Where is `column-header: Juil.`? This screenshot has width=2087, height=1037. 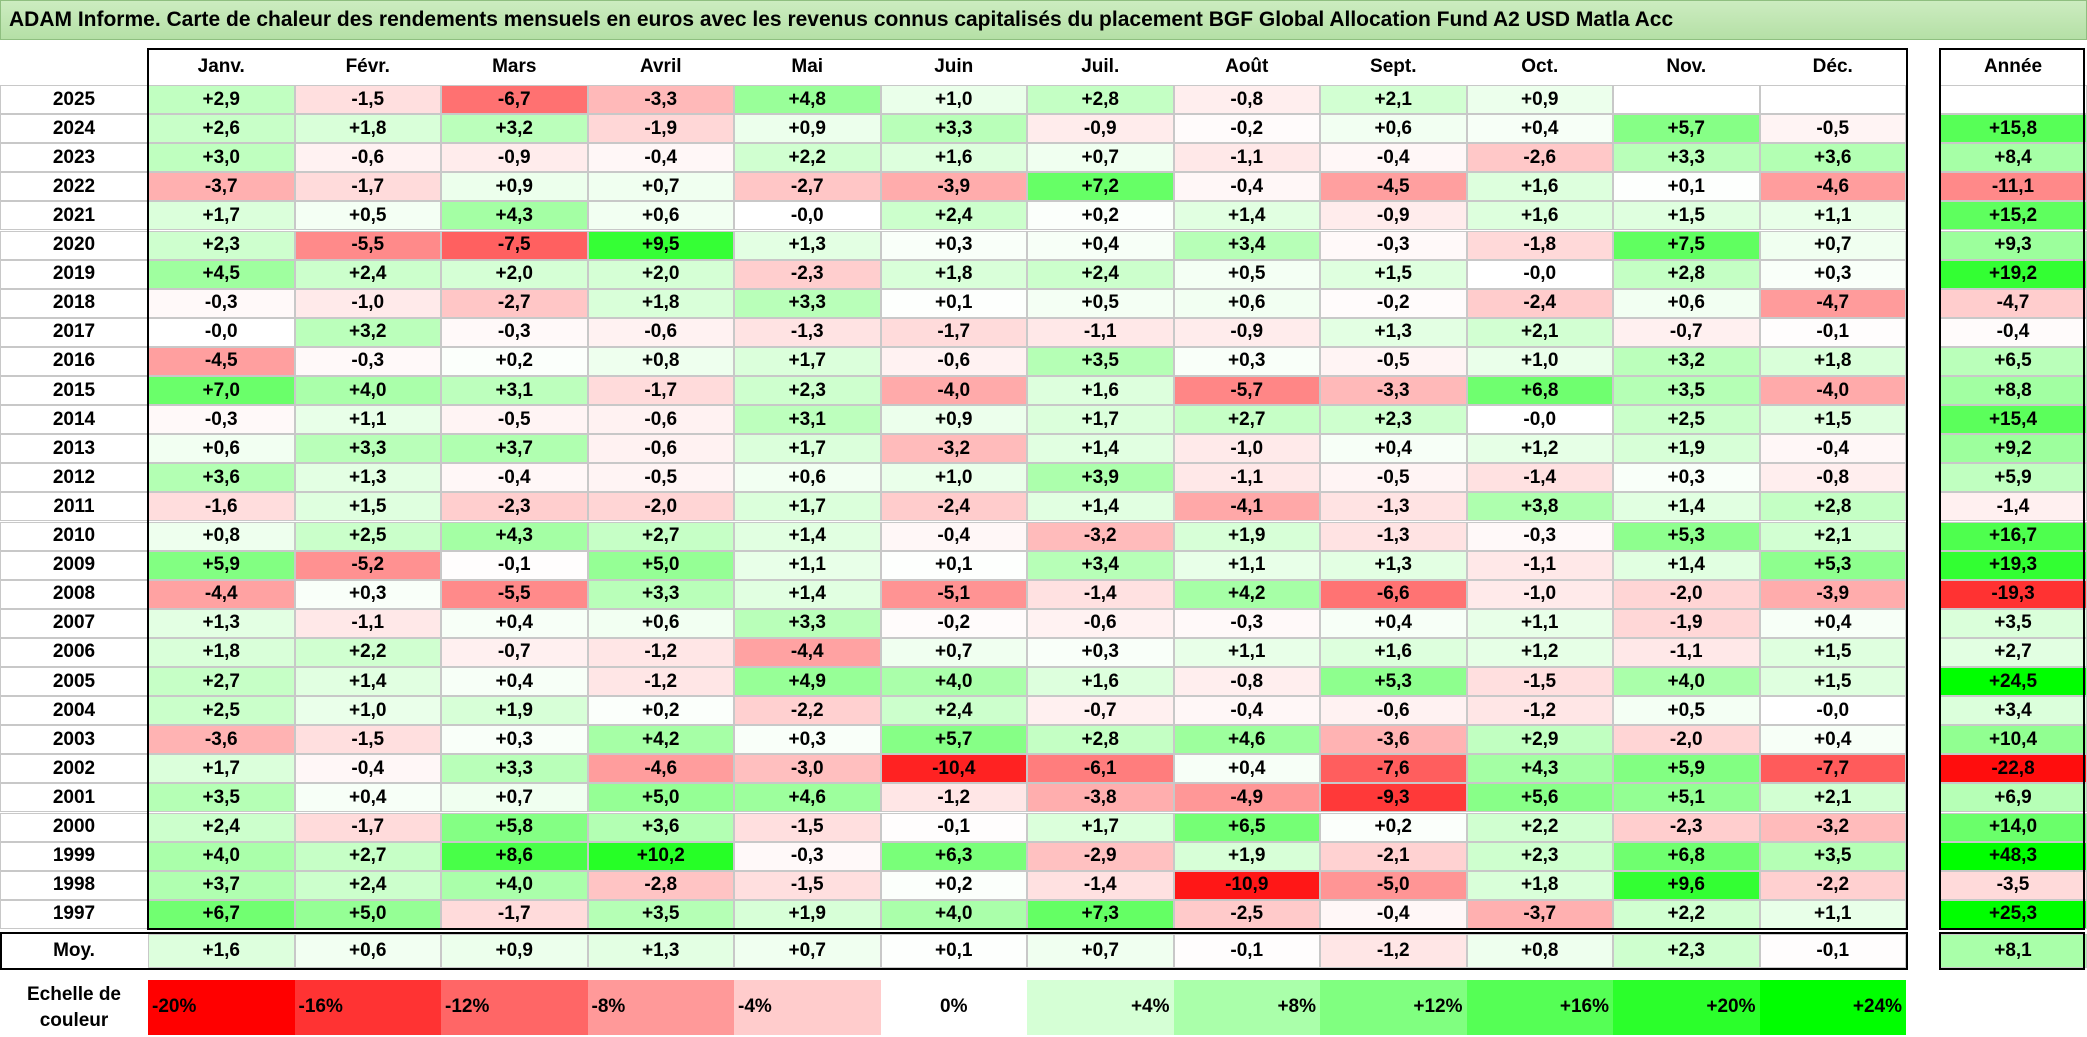
column-header: Juil. is located at coordinates (1100, 66).